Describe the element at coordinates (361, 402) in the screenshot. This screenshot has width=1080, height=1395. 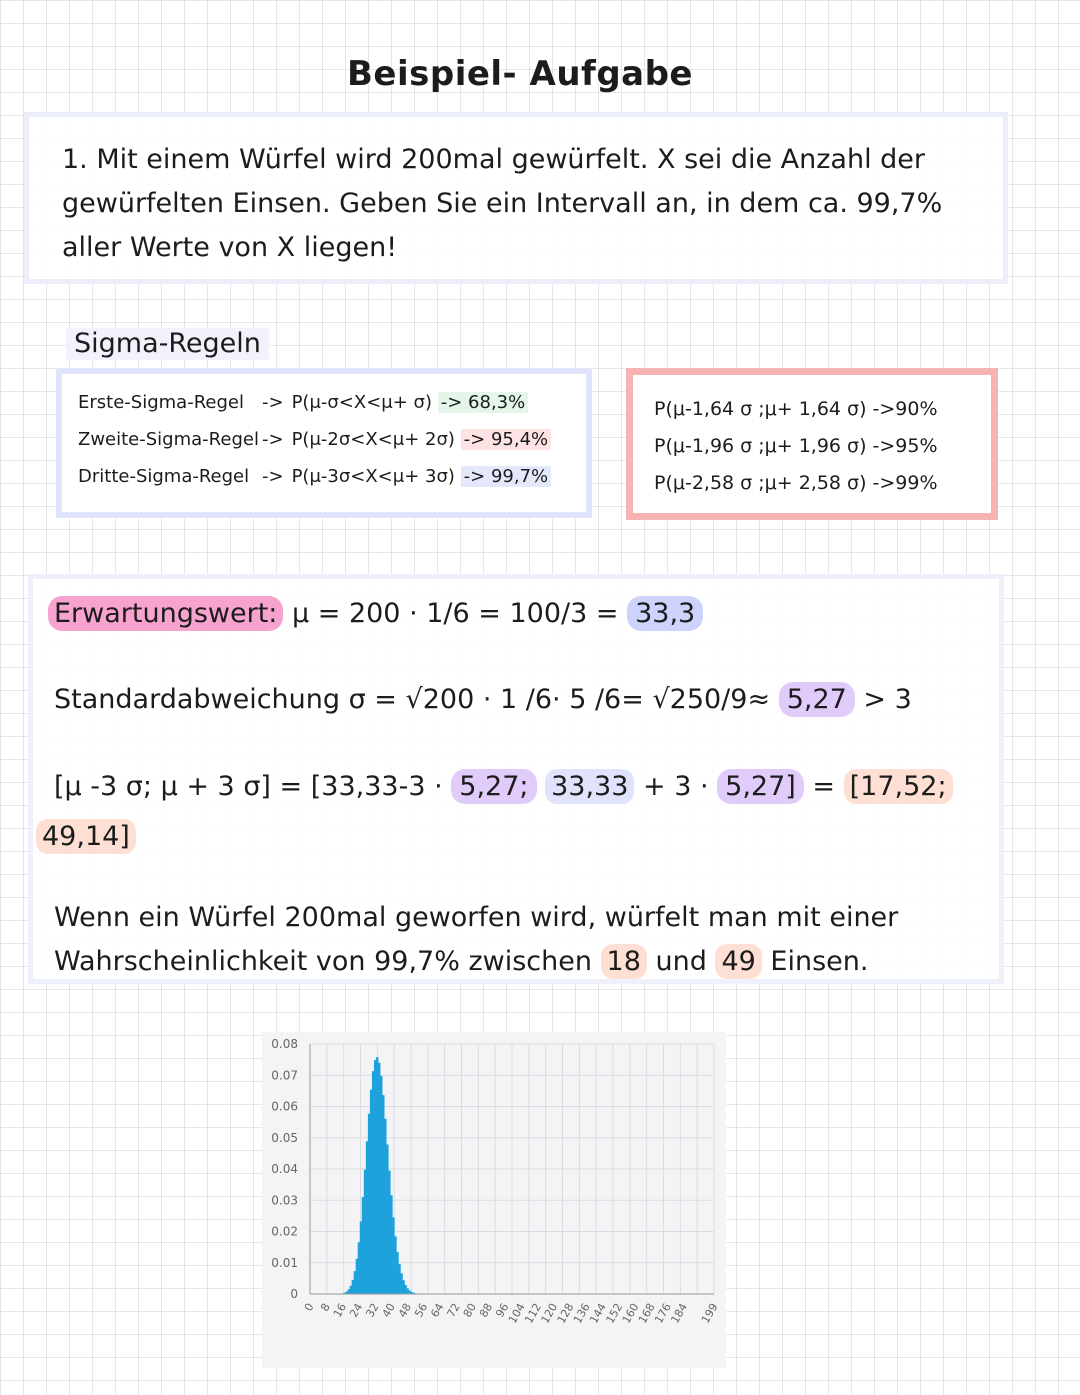
I see `rule-formula: P(μ-σ<X<μ+ σ)` at that location.